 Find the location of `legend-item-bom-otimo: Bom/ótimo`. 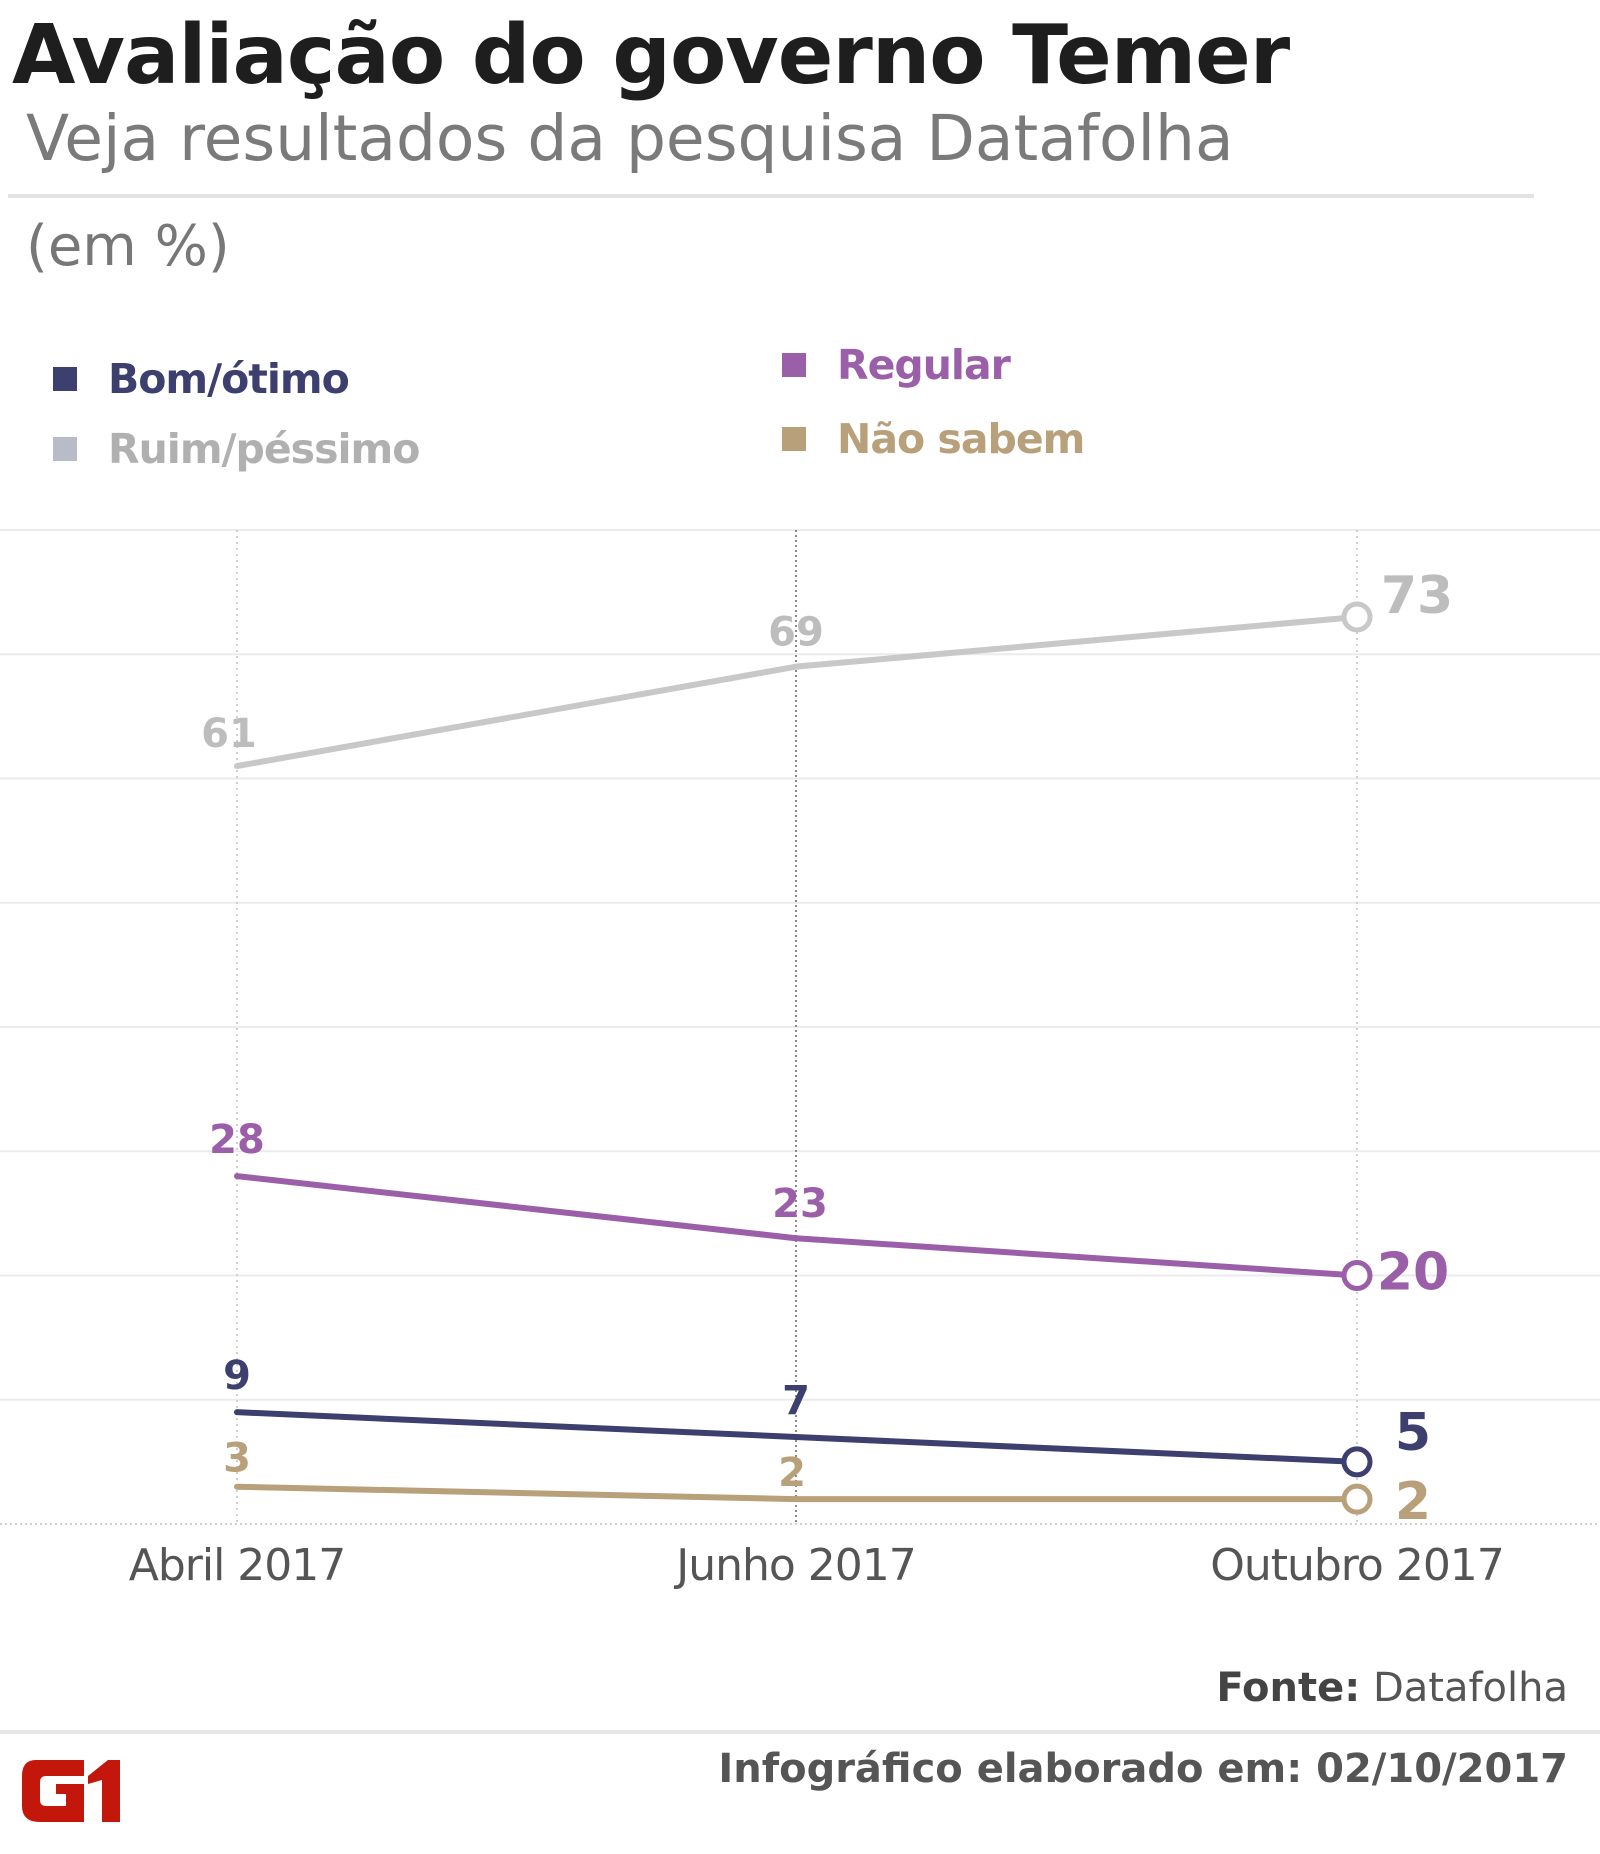

legend-item-bom-otimo: Bom/ótimo is located at coordinates (201, 379).